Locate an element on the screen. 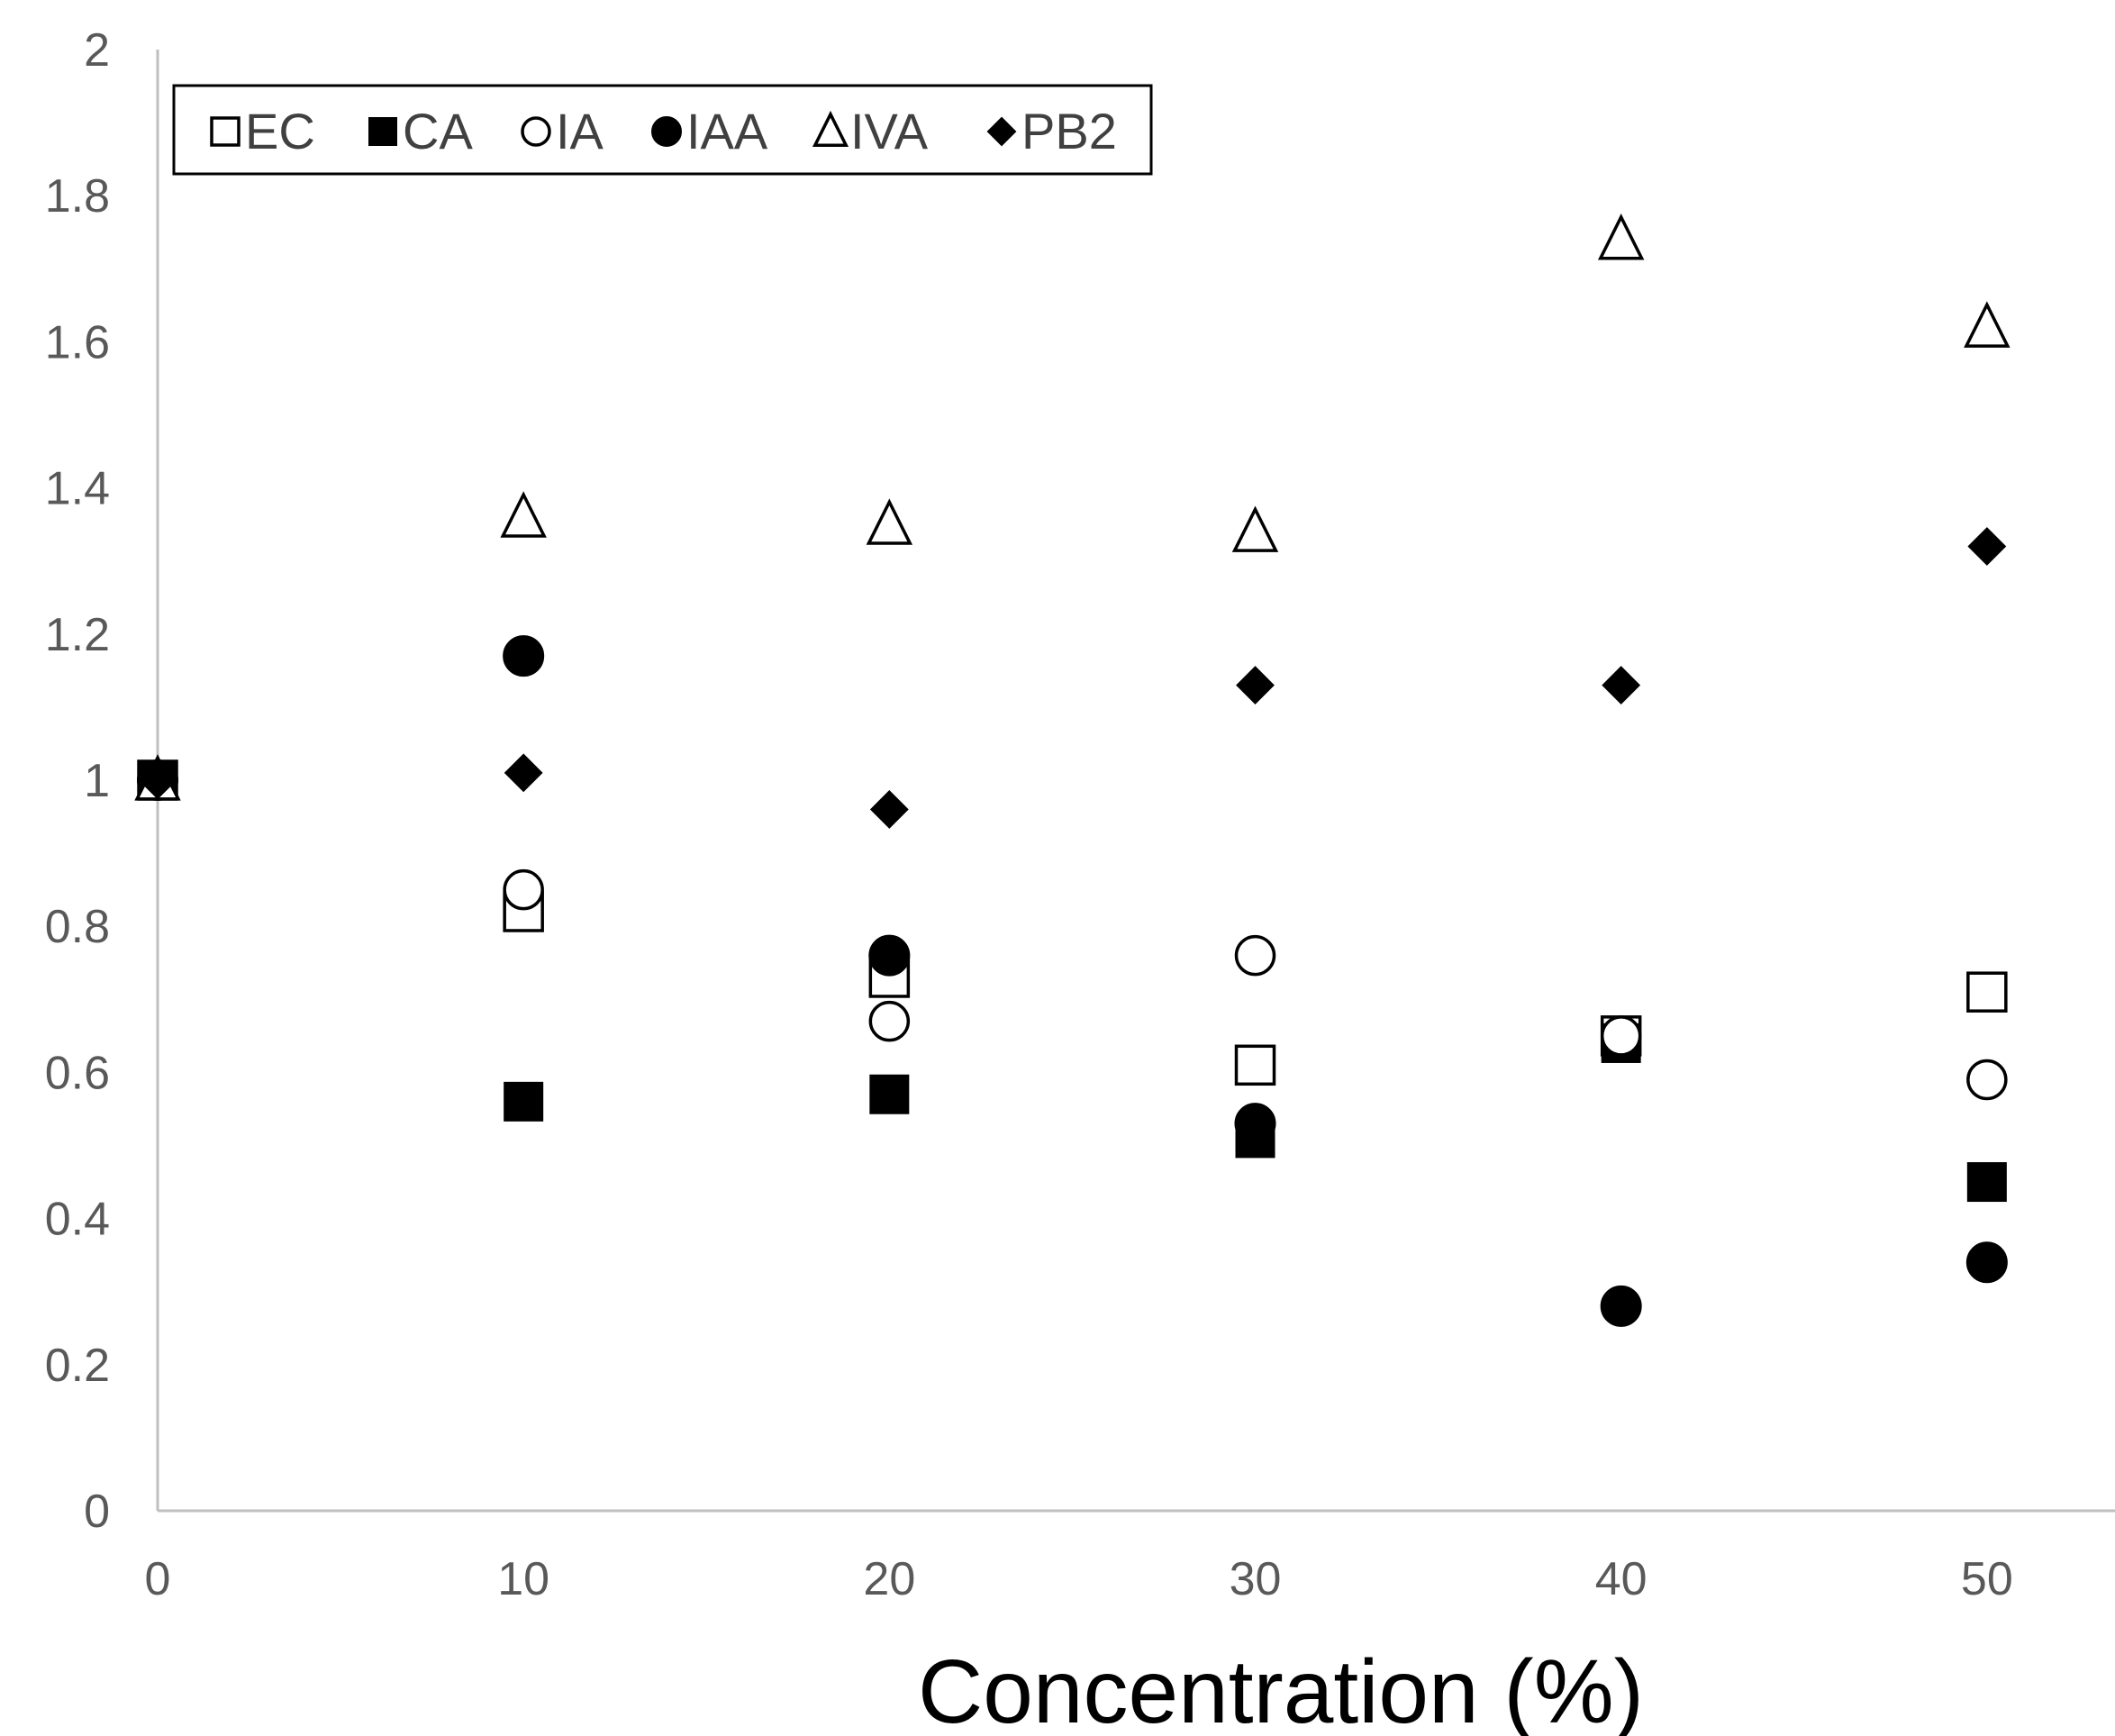 The height and width of the screenshot is (1736, 2115). x-tick-label: 10 is located at coordinates (523, 1579).